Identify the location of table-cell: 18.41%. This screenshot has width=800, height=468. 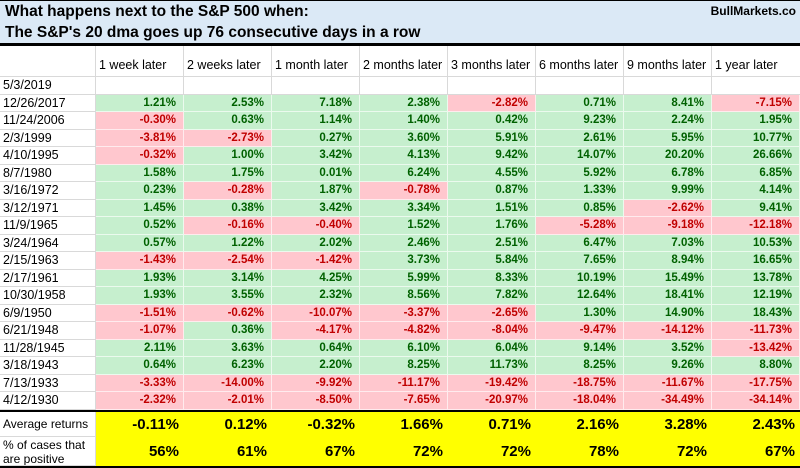
(668, 296).